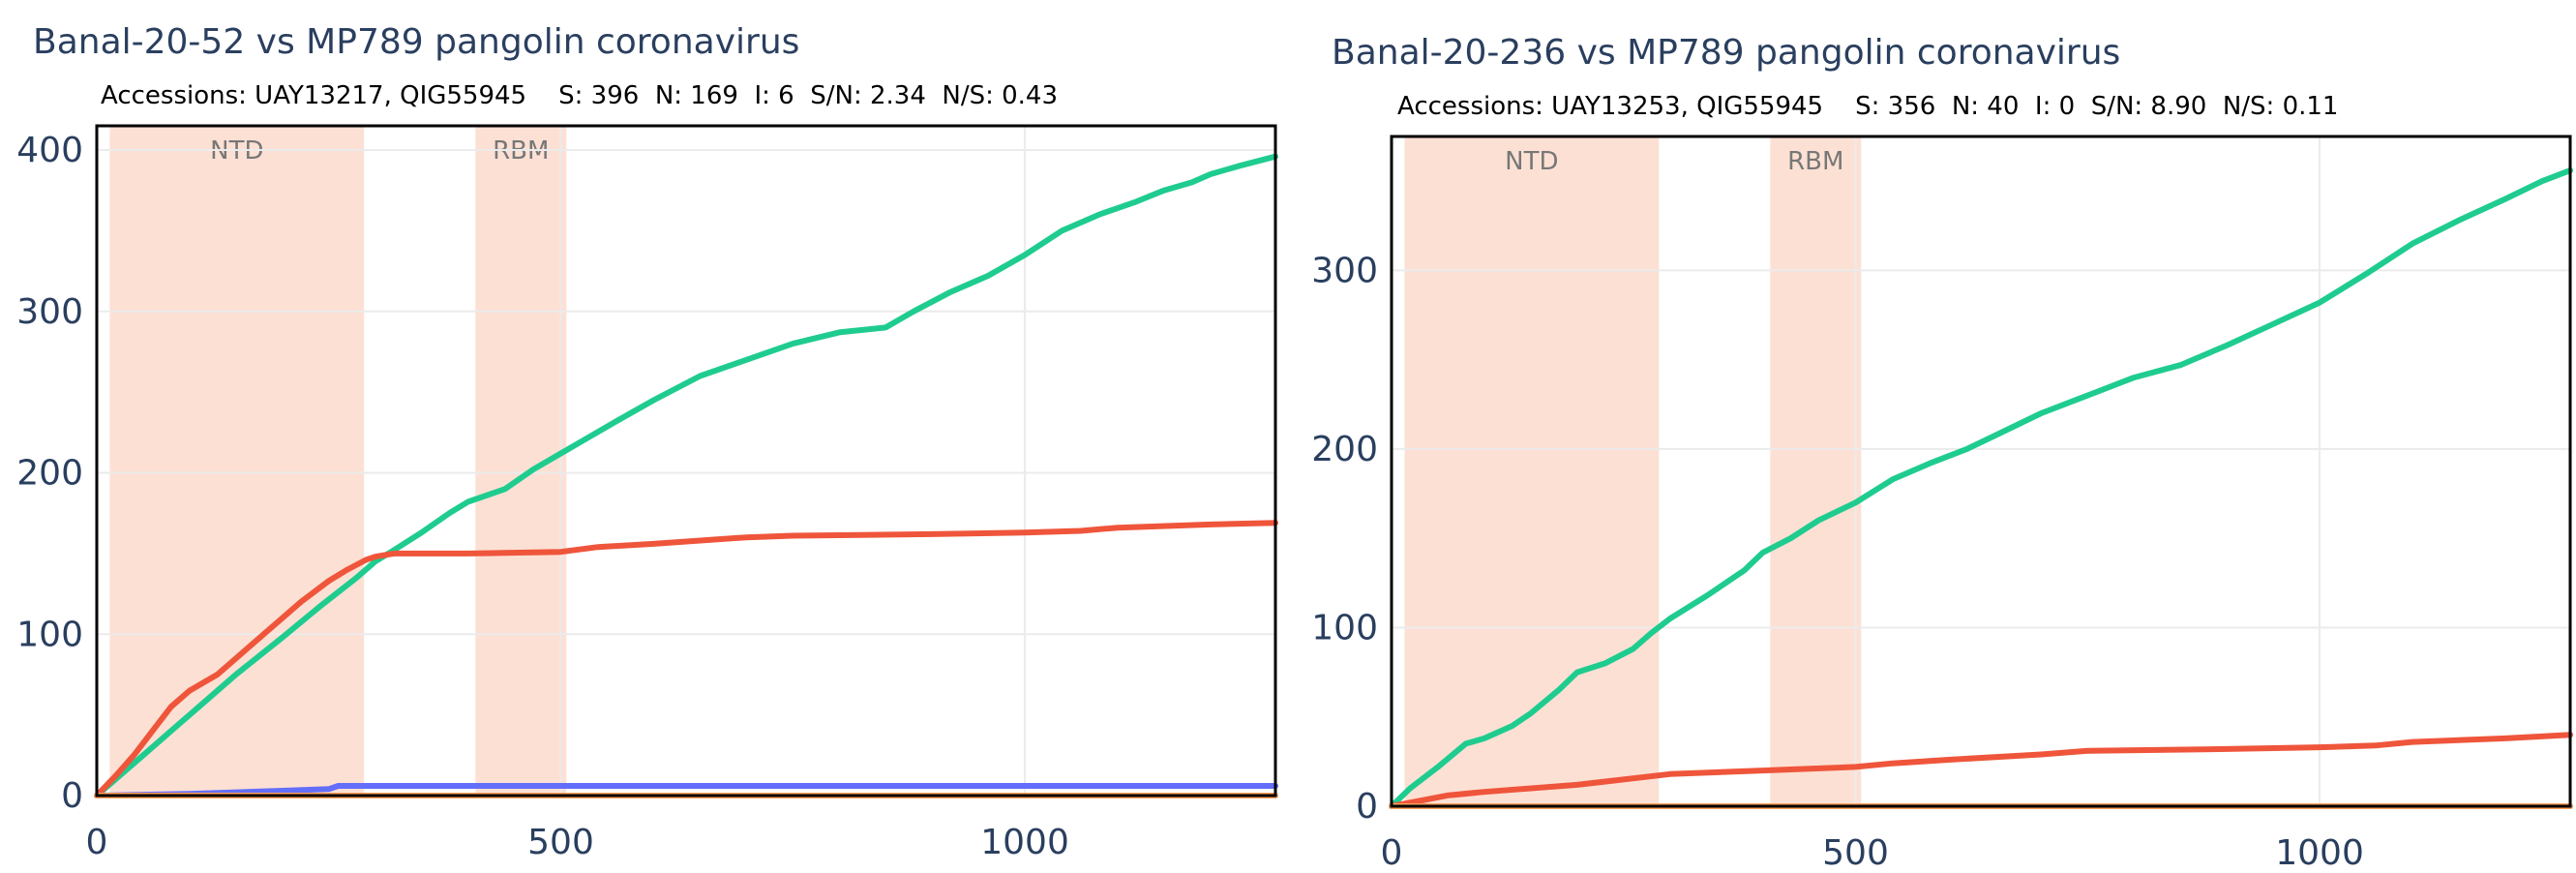  What do you see at coordinates (49, 151) in the screenshot?
I see `y-tick-label: 400` at bounding box center [49, 151].